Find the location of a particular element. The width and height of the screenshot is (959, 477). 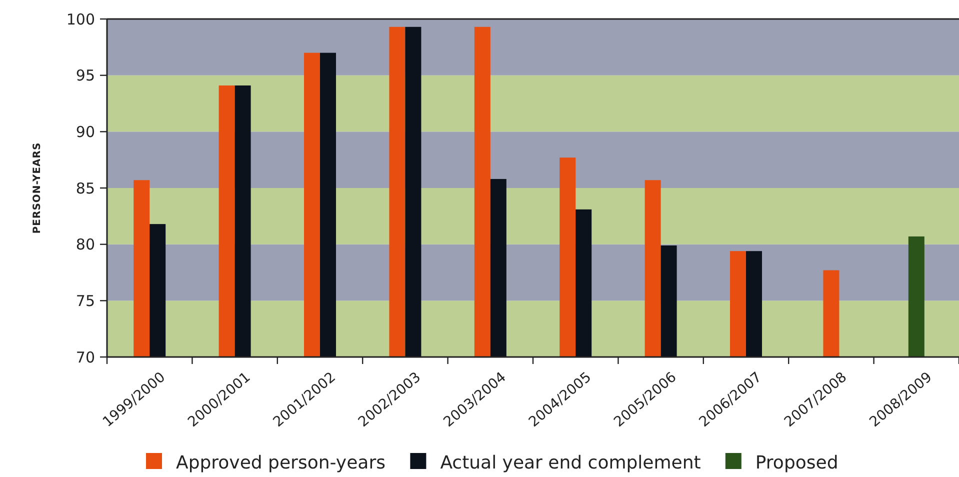

legend-label: Proposed is located at coordinates (796, 463).